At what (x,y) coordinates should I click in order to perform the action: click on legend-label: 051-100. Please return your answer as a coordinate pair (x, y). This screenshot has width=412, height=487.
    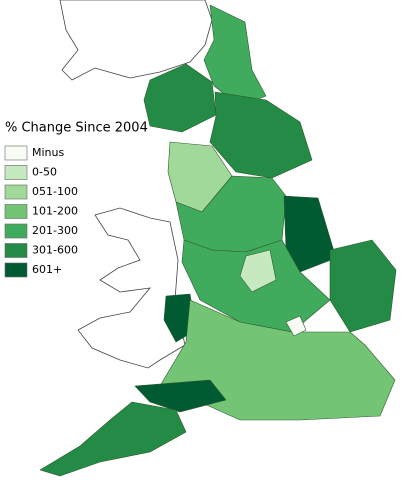
    Looking at the image, I should click on (55, 191).